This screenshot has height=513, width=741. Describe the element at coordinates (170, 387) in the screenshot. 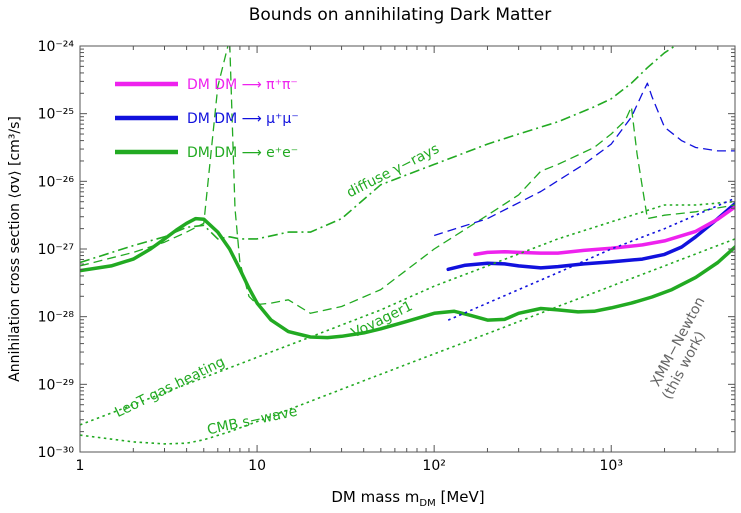

I see `annotation-label: LeoT gas heating` at that location.